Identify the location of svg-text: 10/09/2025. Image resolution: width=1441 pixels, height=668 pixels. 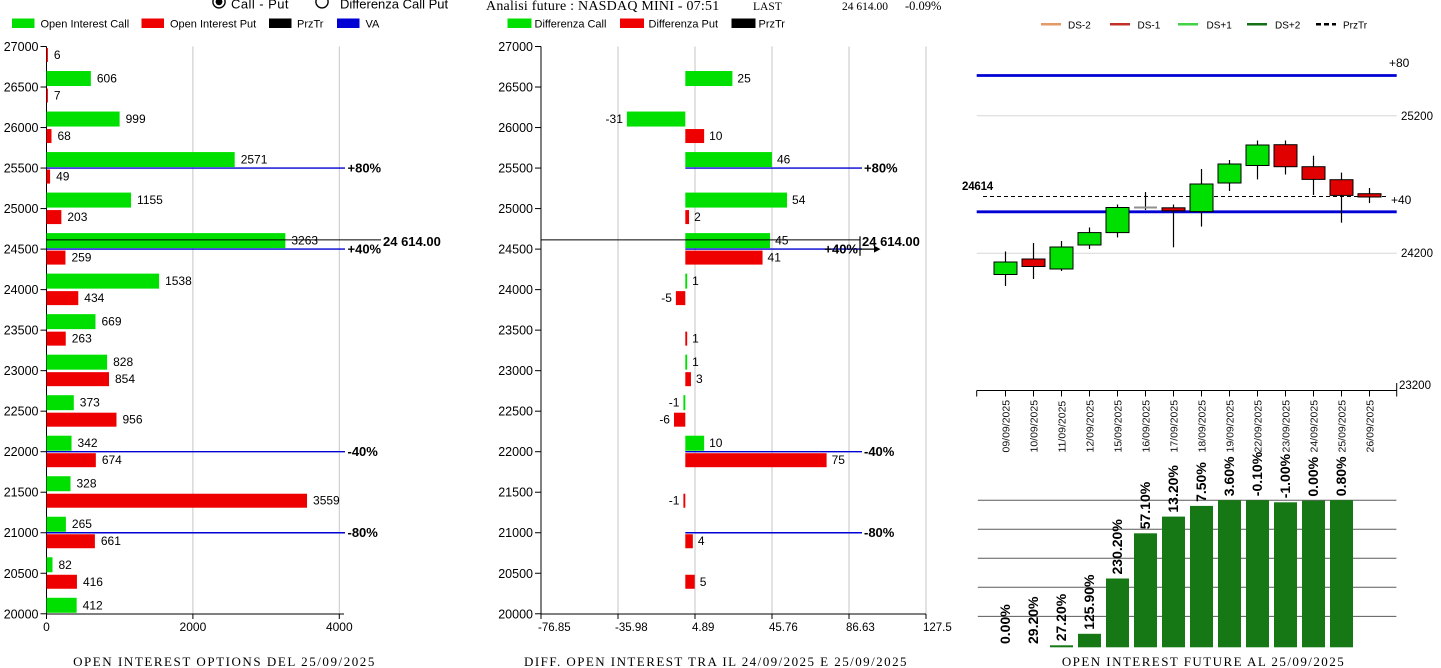
(1035, 426).